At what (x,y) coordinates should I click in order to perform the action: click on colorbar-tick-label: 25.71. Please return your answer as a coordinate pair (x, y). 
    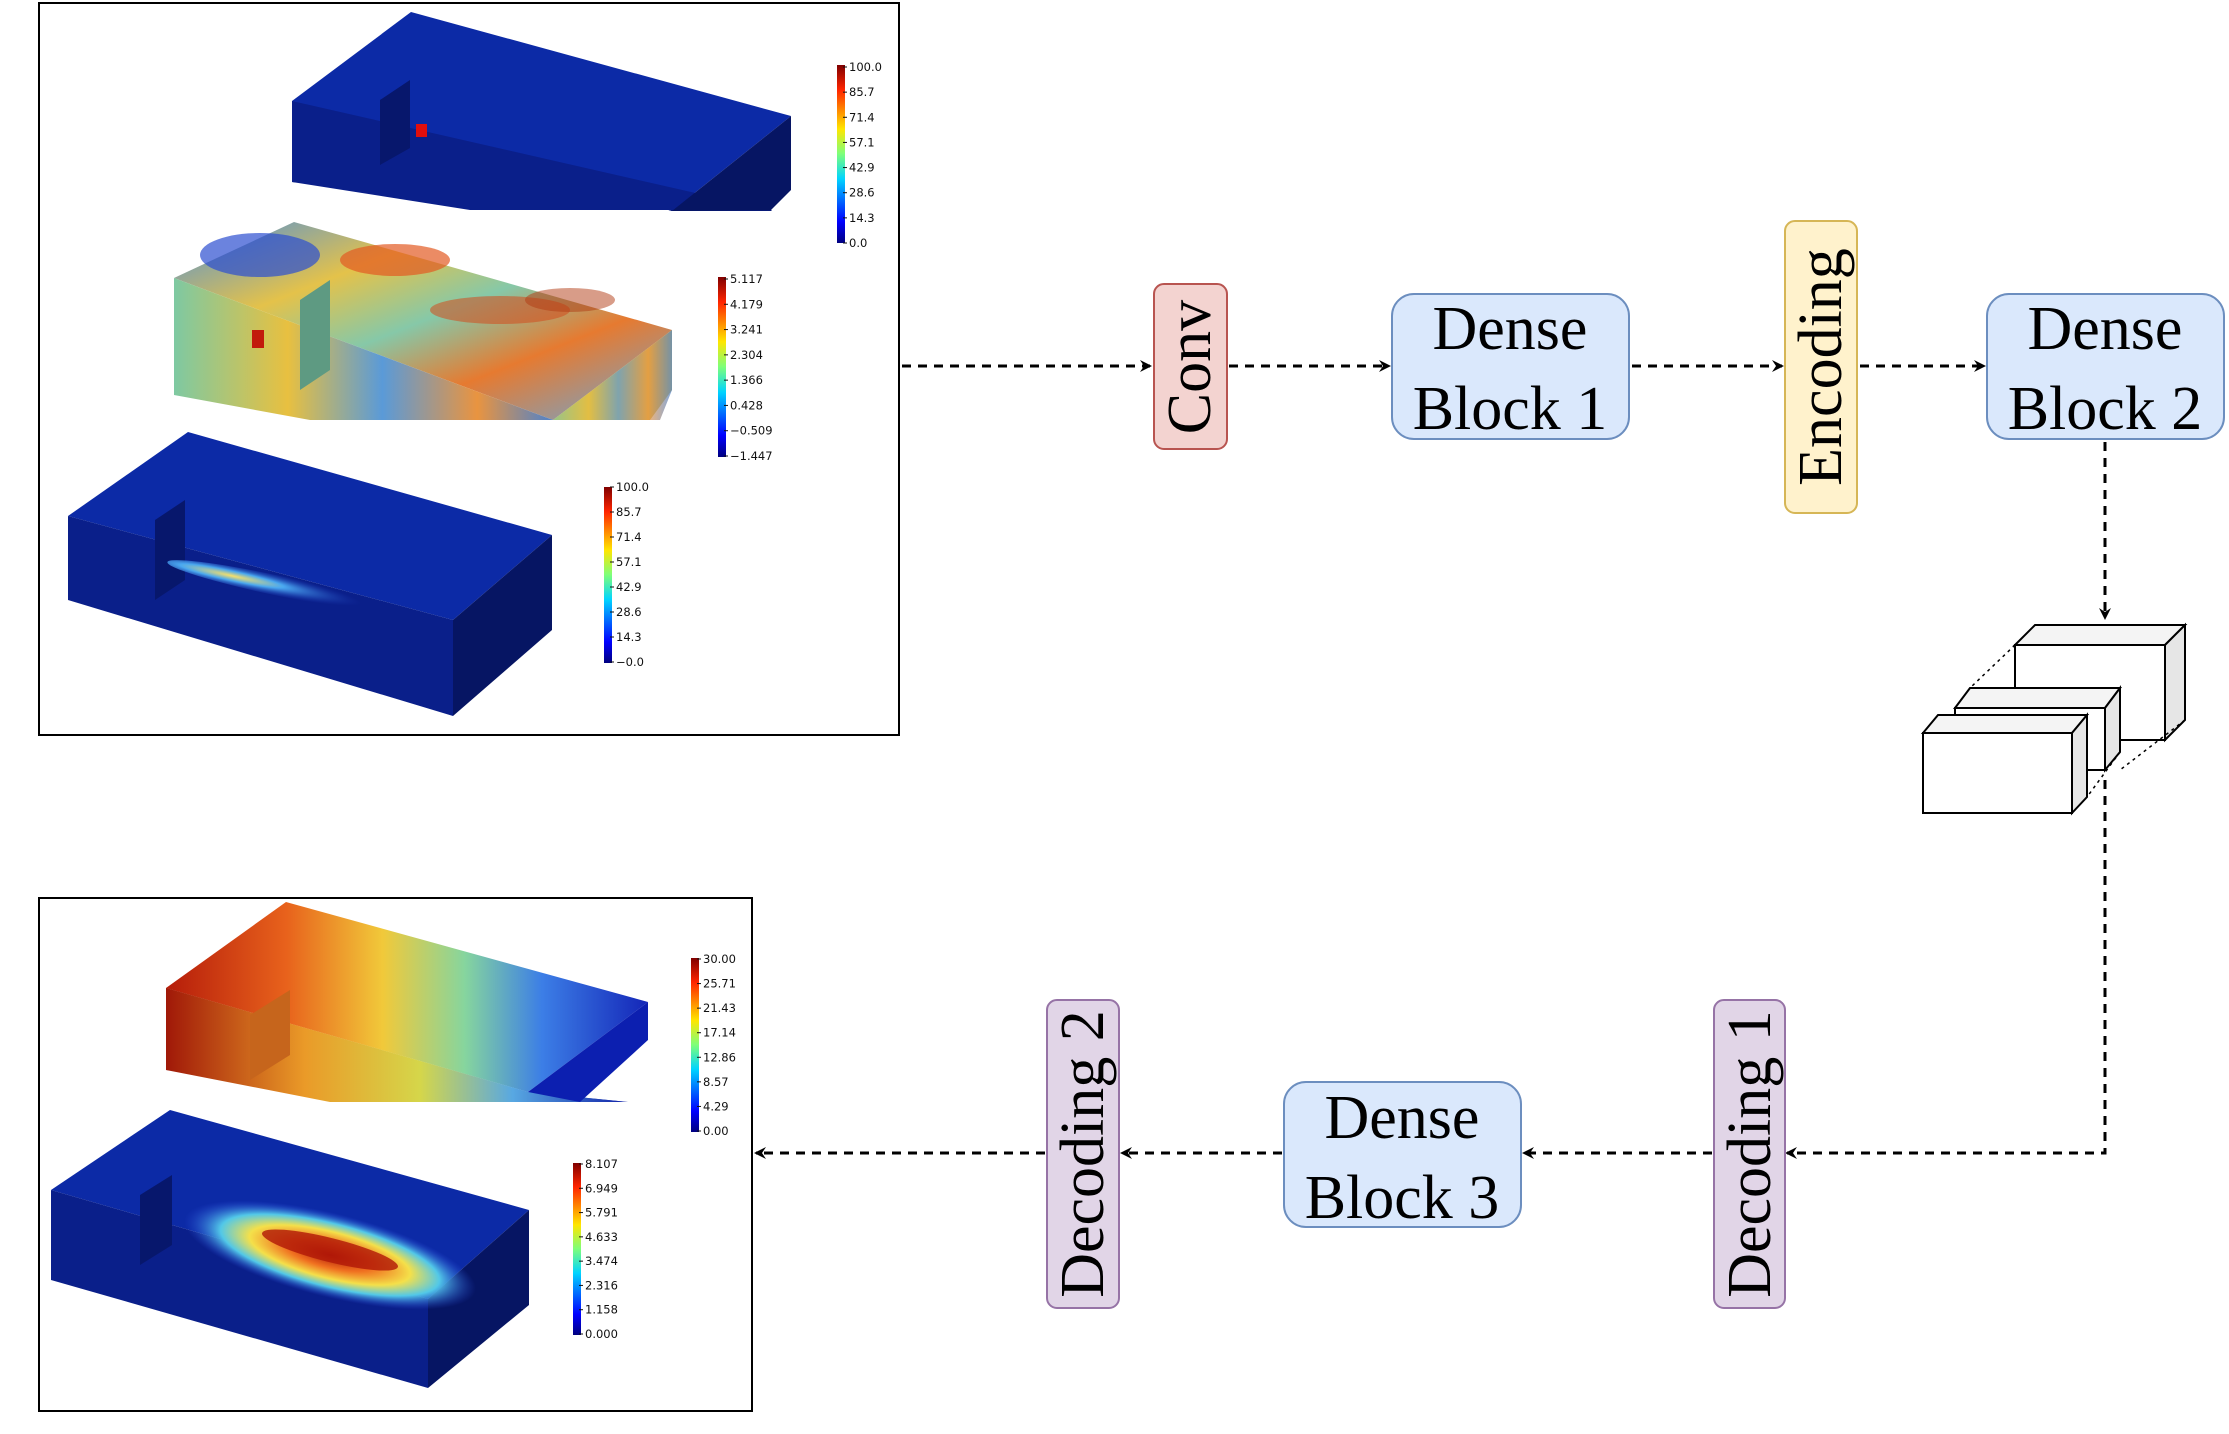
    Looking at the image, I should click on (719, 984).